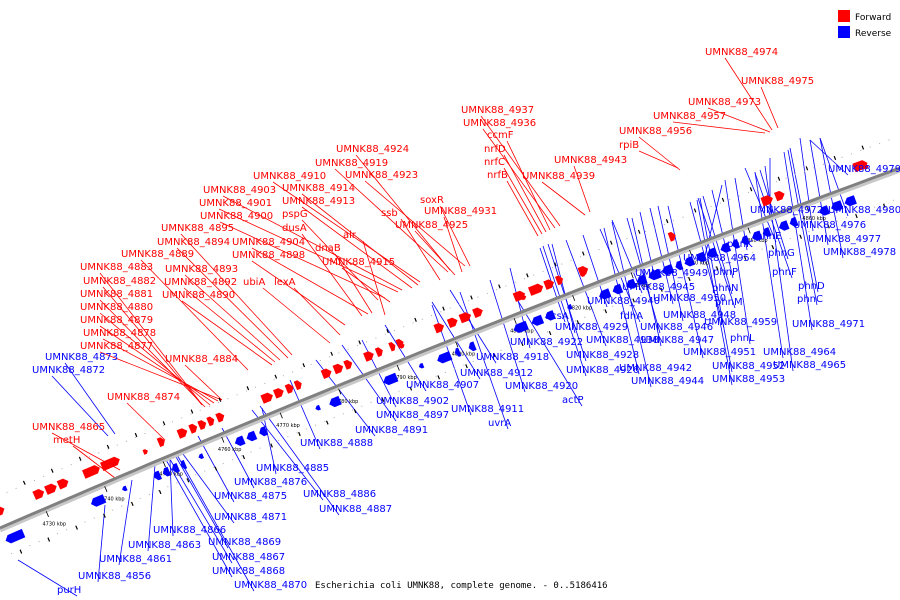 This screenshot has width=900, height=600. Describe the element at coordinates (464, 355) in the screenshot. I see `kbp-label: 4800 kbp` at that location.